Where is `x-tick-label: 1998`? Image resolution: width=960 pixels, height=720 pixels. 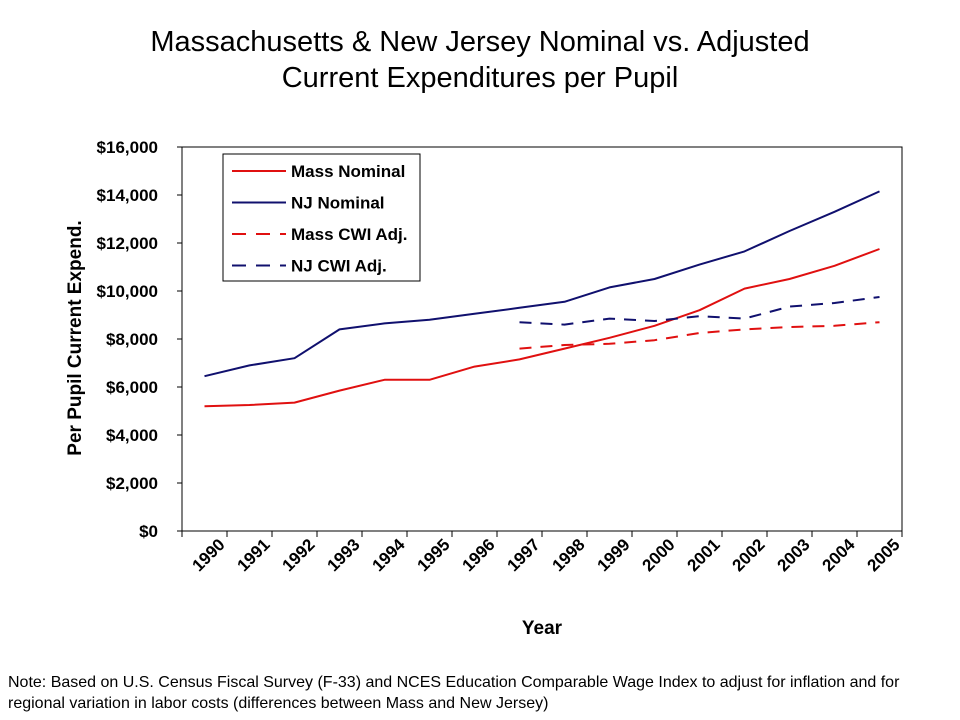 x-tick-label: 1998 is located at coordinates (569, 555).